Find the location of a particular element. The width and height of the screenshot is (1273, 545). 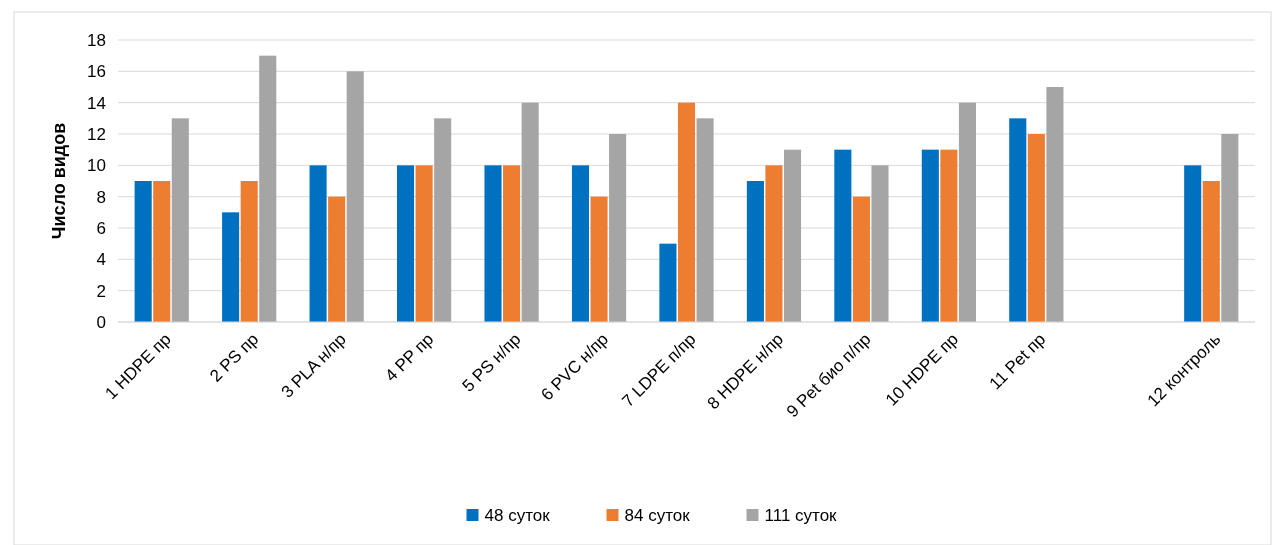

y-tick-label: 2 is located at coordinates (101, 291).